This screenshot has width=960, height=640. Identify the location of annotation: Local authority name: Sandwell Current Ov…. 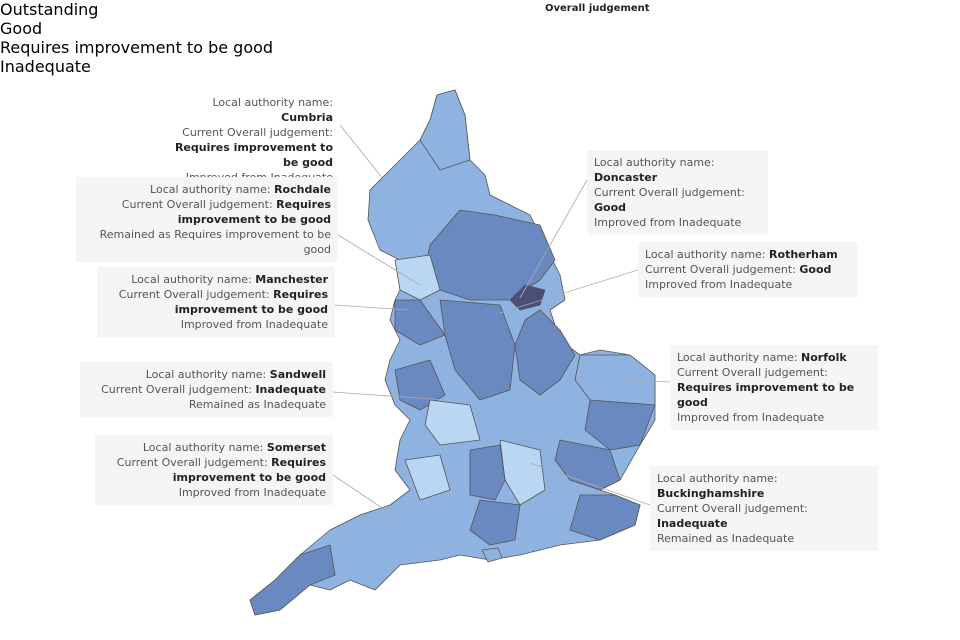
(206, 389).